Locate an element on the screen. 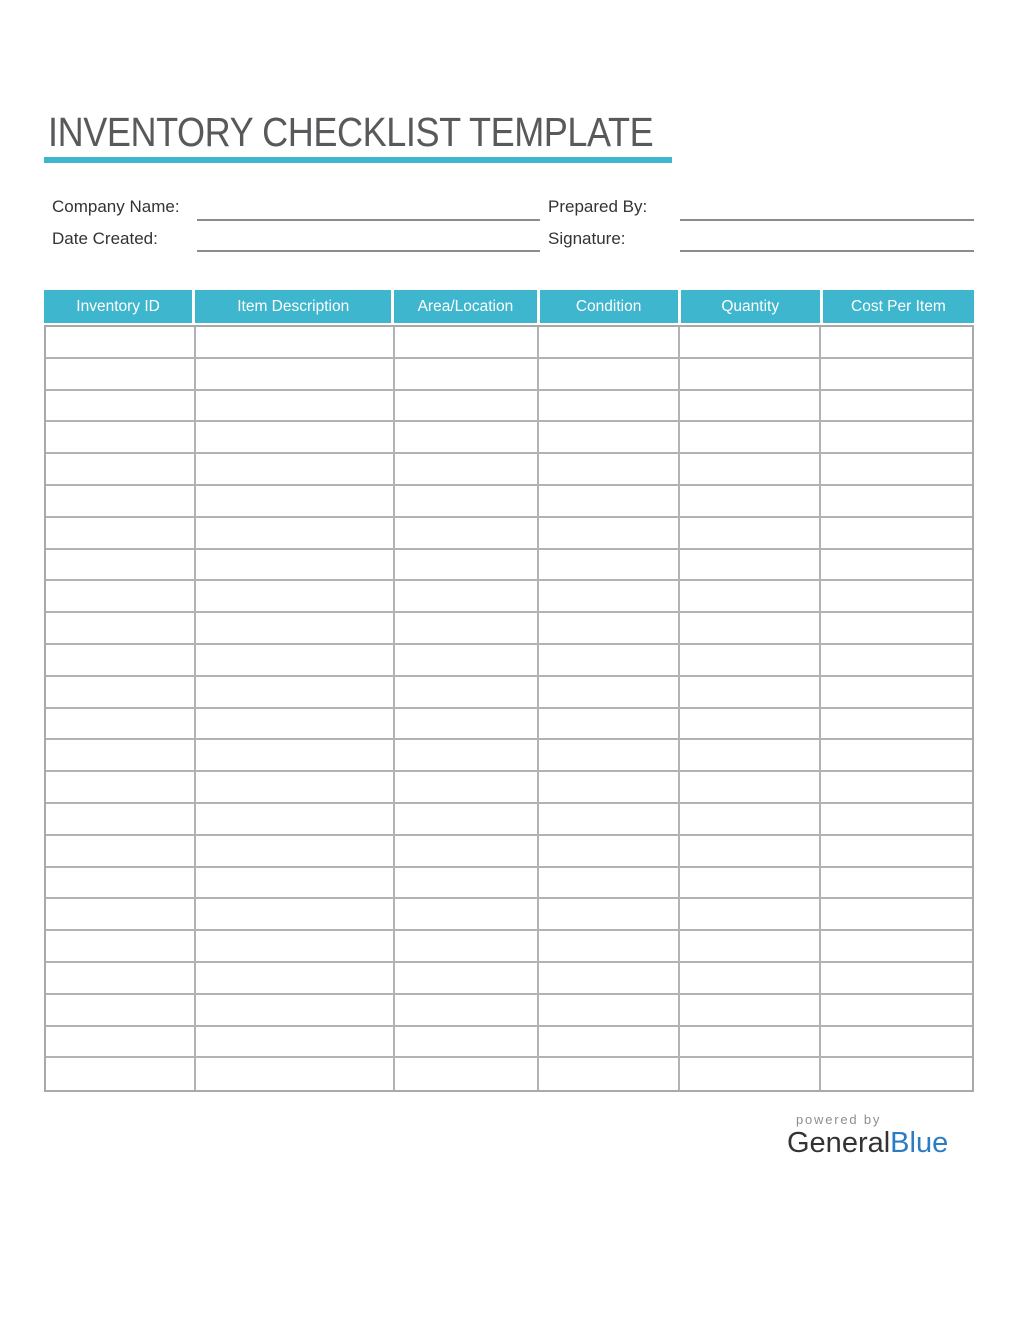 This screenshot has height=1320, width=1020. date-created-field-line is located at coordinates (368, 251).